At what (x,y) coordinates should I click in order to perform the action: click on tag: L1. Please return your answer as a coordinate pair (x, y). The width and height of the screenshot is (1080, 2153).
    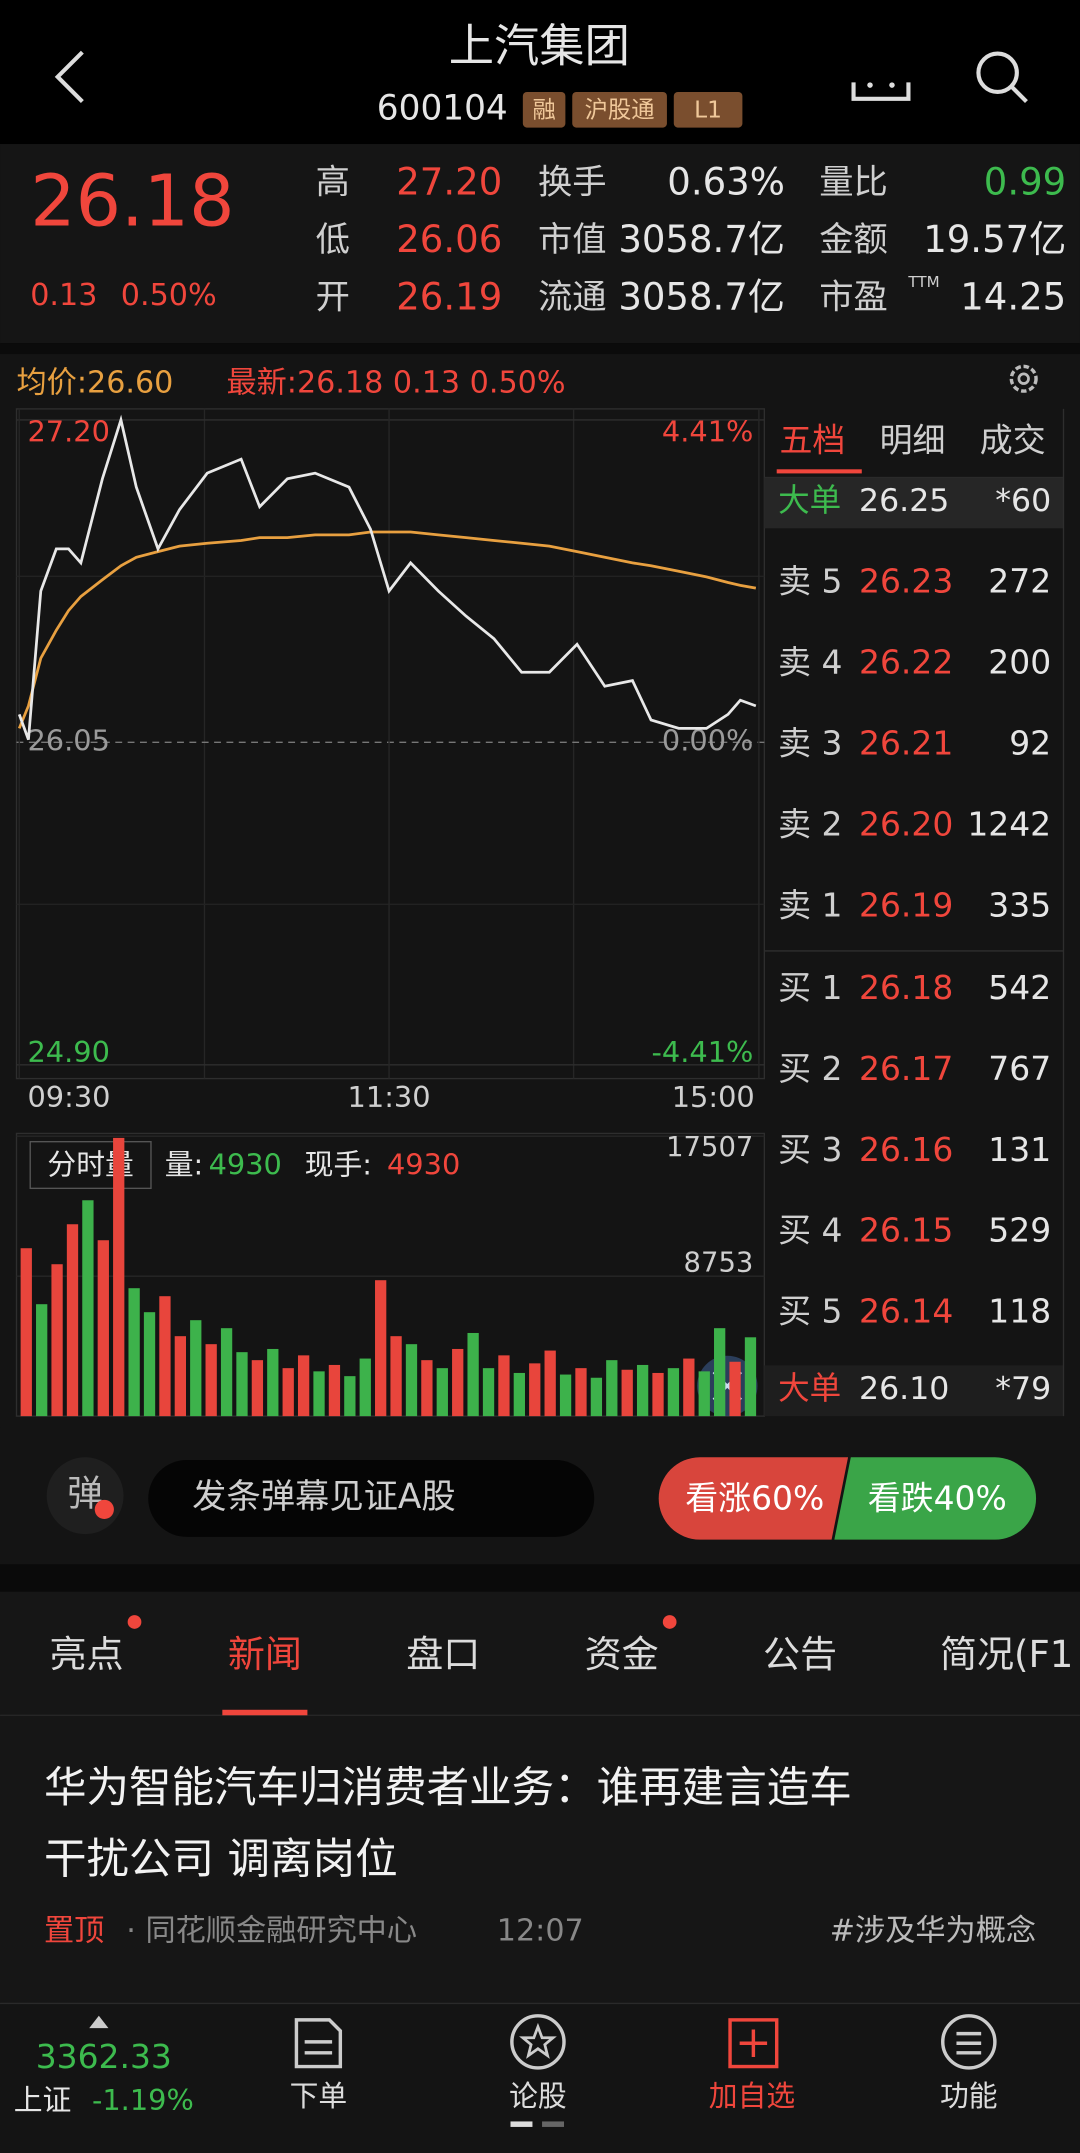
    Looking at the image, I should click on (708, 110).